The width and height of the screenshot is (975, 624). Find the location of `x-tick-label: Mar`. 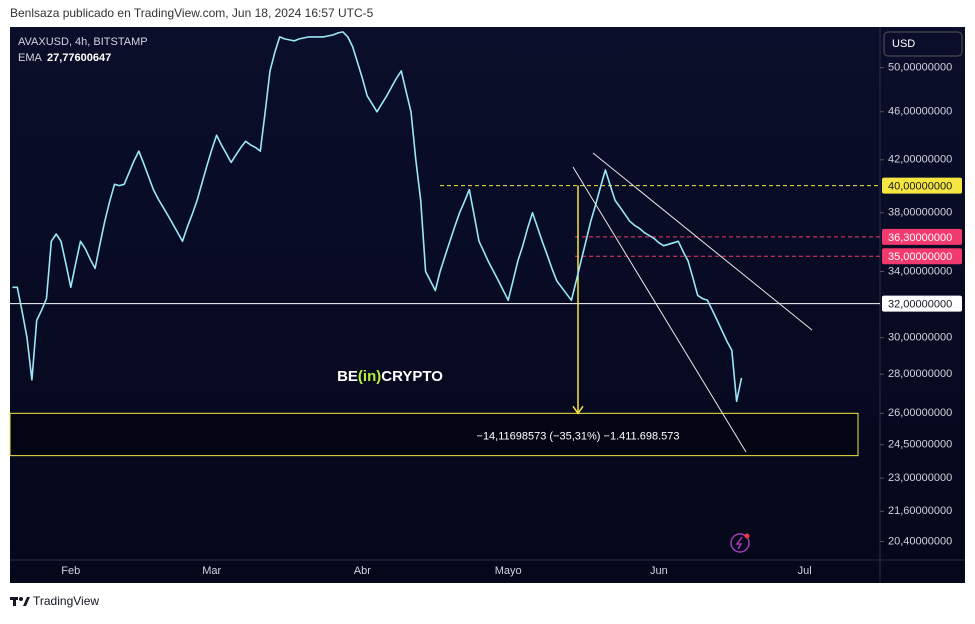

x-tick-label: Mar is located at coordinates (211, 571).